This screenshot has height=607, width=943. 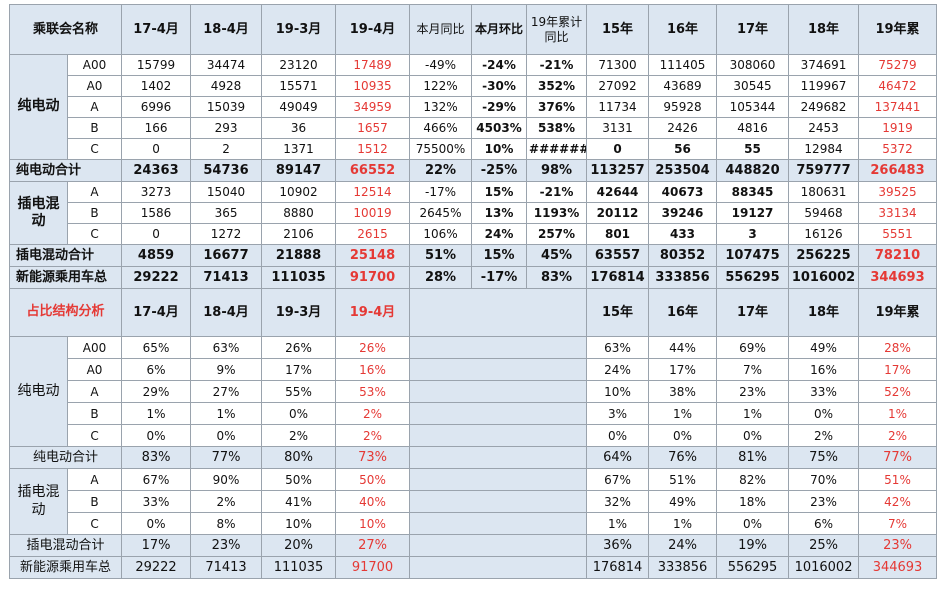 What do you see at coordinates (156, 391) in the screenshot?
I see `share-cell: 29%` at bounding box center [156, 391].